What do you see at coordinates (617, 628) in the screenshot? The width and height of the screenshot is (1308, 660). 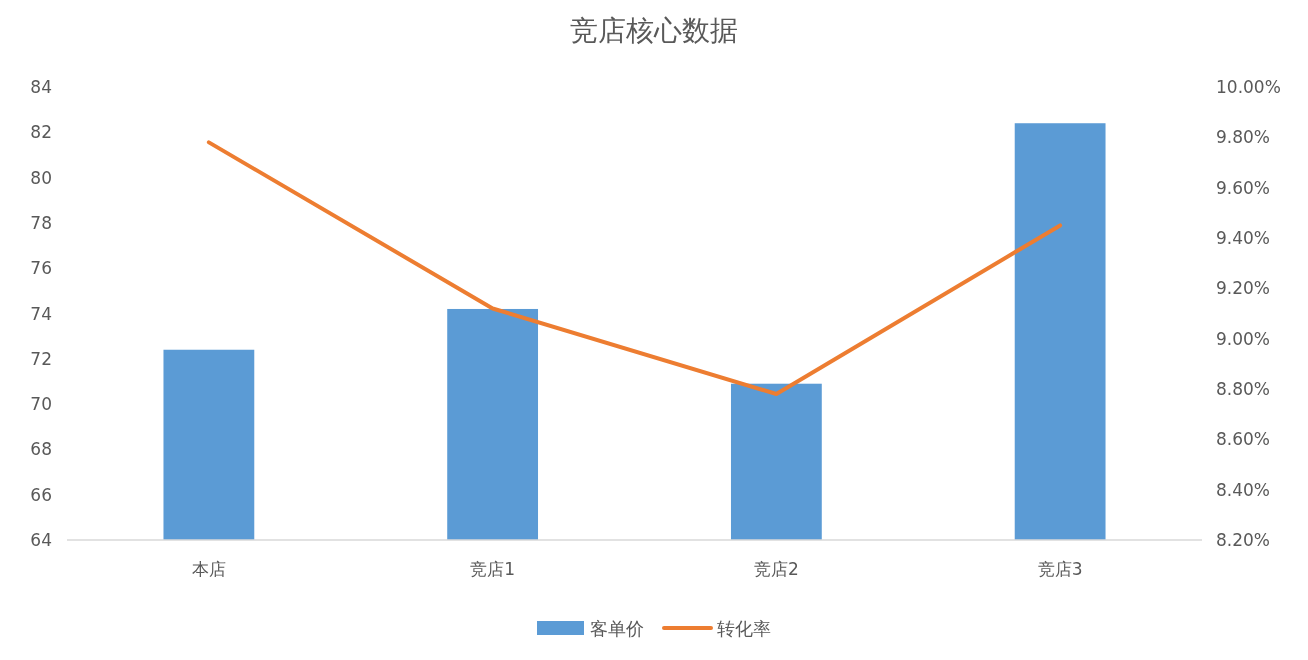 I see `legend-label: 客单价` at bounding box center [617, 628].